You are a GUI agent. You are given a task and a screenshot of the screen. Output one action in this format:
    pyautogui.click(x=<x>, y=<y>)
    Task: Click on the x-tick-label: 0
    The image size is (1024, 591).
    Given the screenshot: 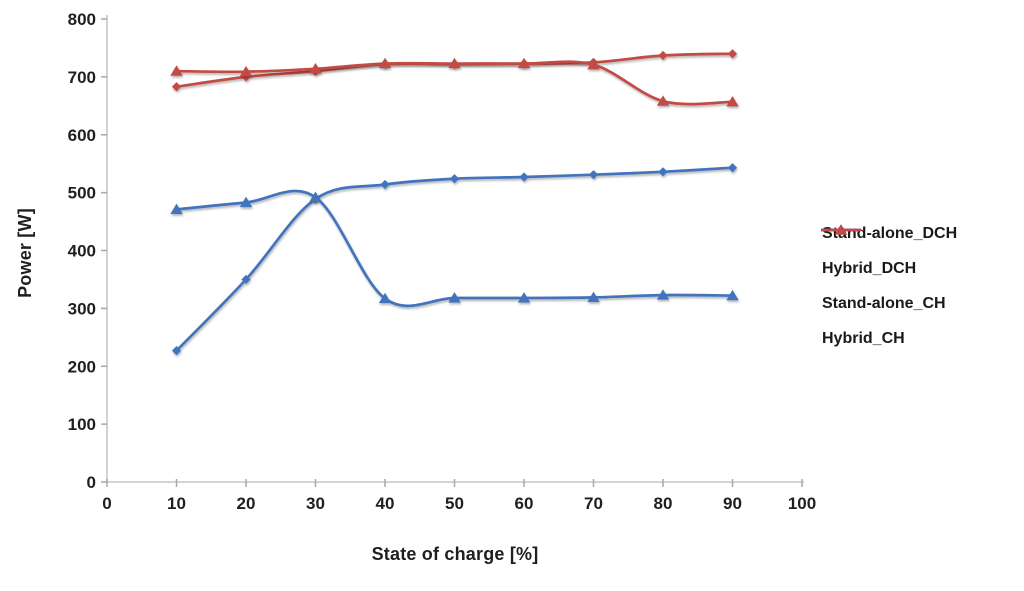 What is the action you would take?
    pyautogui.click(x=106, y=503)
    